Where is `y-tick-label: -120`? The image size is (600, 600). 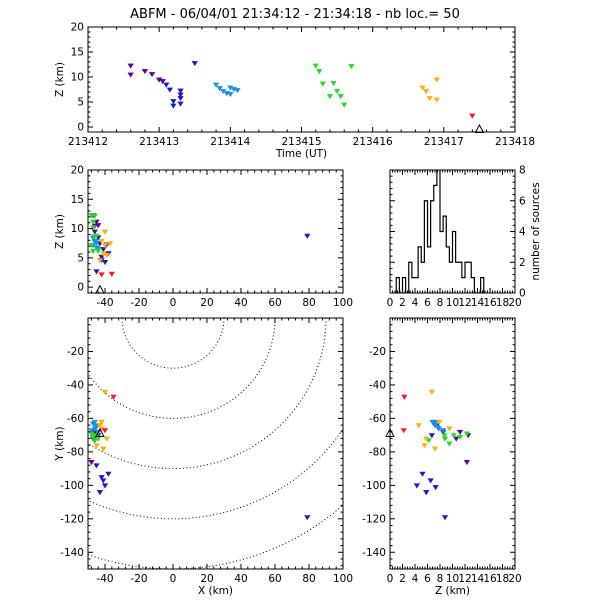 y-tick-label: -120 is located at coordinates (374, 519).